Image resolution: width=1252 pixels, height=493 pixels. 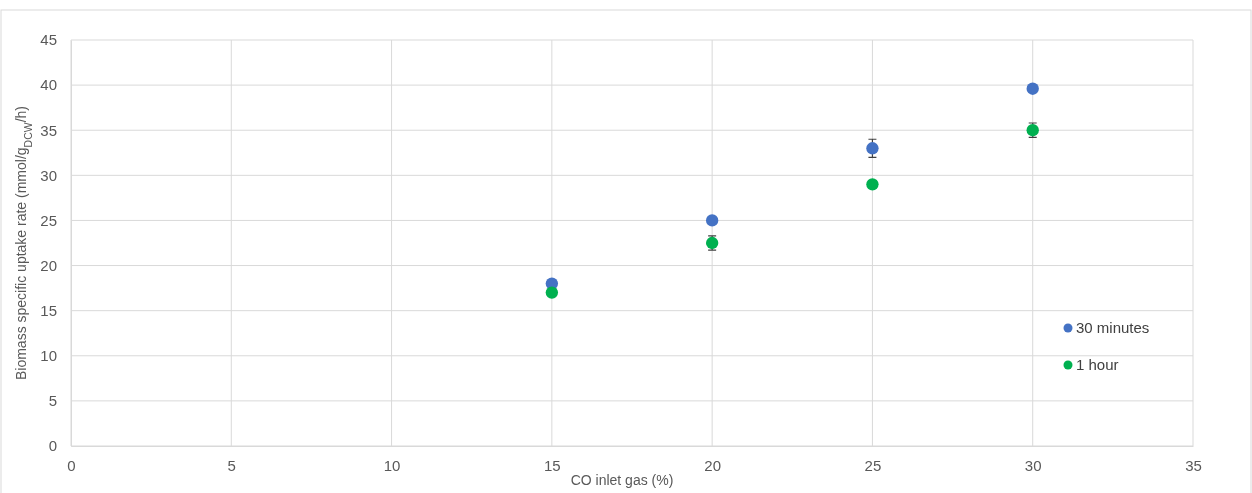 I want to click on legend-label: 30 minutes, so click(x=1113, y=327).